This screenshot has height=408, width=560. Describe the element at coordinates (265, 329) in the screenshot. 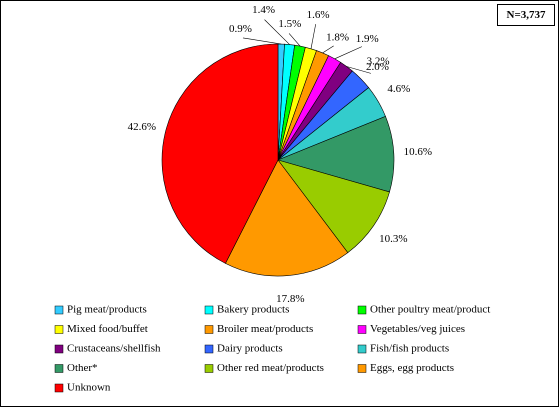

I see `legend-label: Broiler meat/products` at that location.